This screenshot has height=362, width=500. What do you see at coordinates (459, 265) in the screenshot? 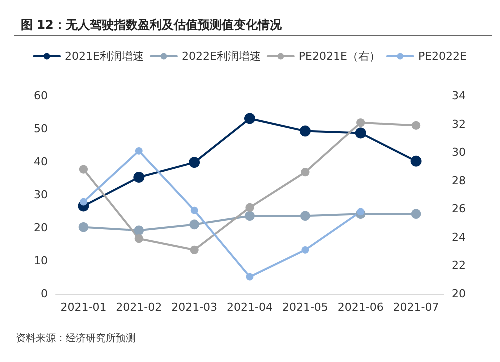
I see `y2-tick-label: 22` at bounding box center [459, 265].